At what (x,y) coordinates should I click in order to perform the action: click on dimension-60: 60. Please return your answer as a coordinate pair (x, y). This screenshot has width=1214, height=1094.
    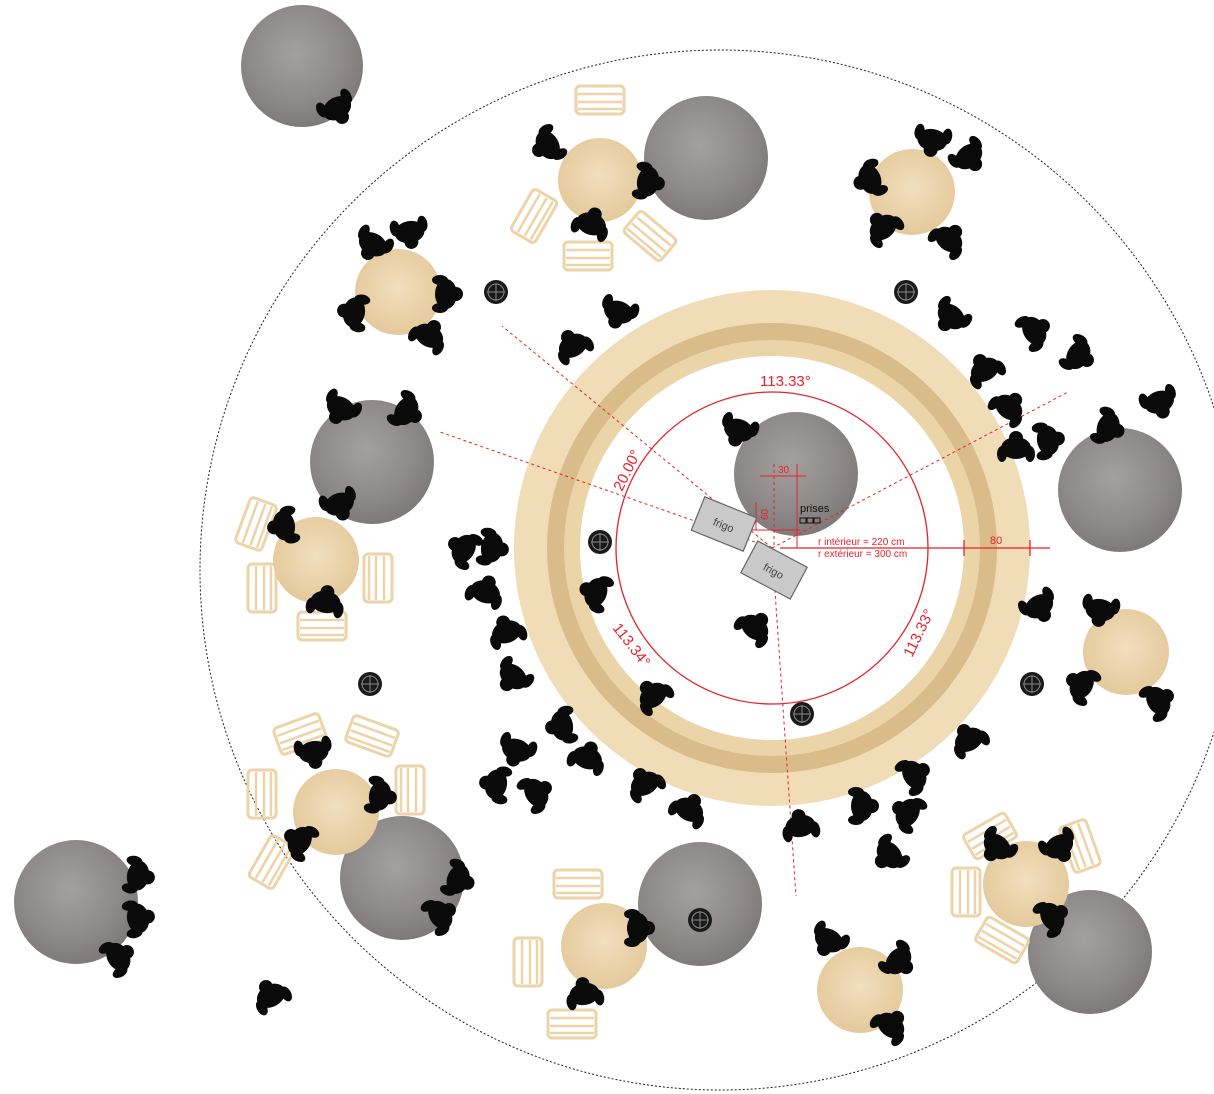
    Looking at the image, I should click on (765, 514).